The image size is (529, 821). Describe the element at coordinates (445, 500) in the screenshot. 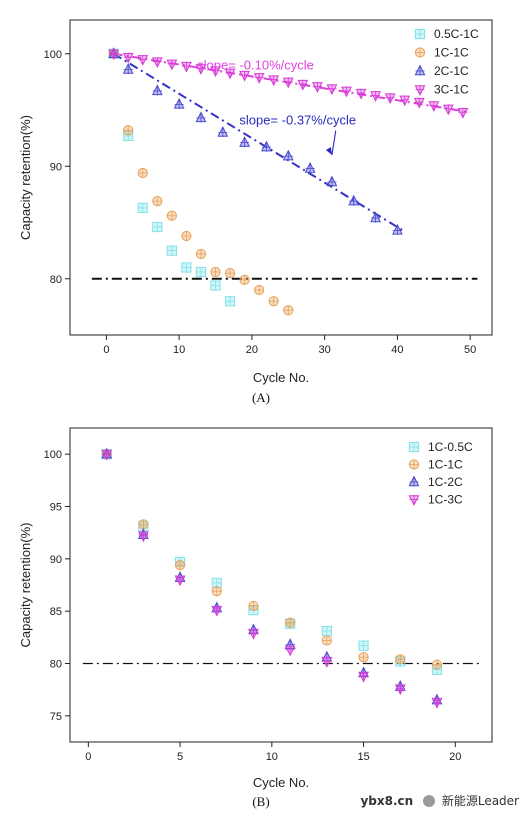

I see `legend-label: 1C-3C` at that location.